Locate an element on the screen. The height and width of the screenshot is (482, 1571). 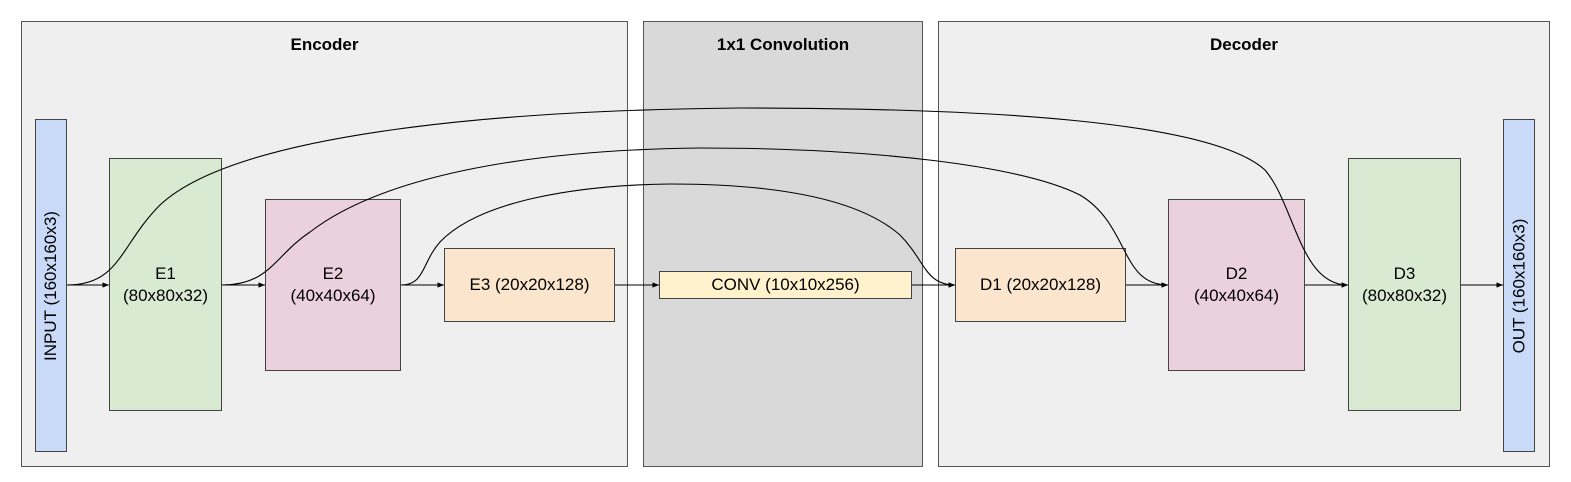
e1-block: E1 (80x80x32) is located at coordinates (165, 284).